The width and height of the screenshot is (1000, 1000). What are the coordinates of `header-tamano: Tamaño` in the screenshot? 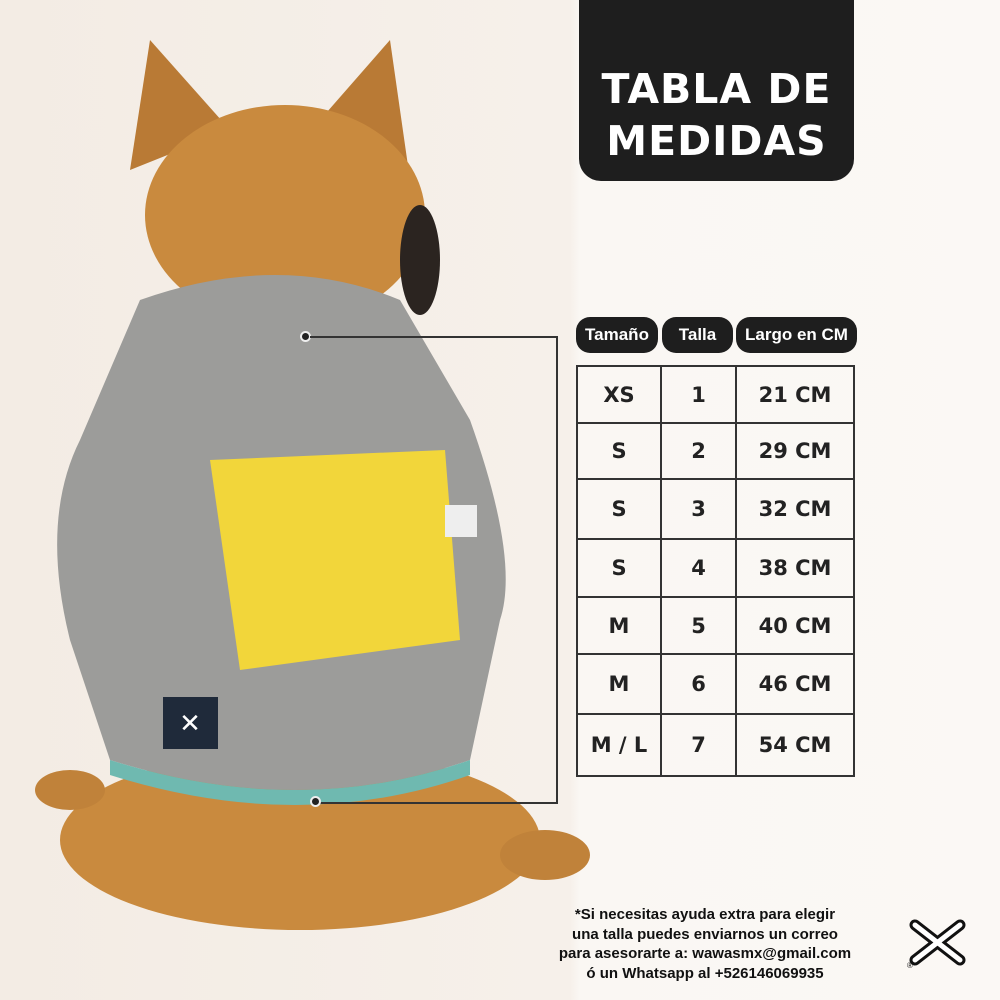 It's located at (617, 335).